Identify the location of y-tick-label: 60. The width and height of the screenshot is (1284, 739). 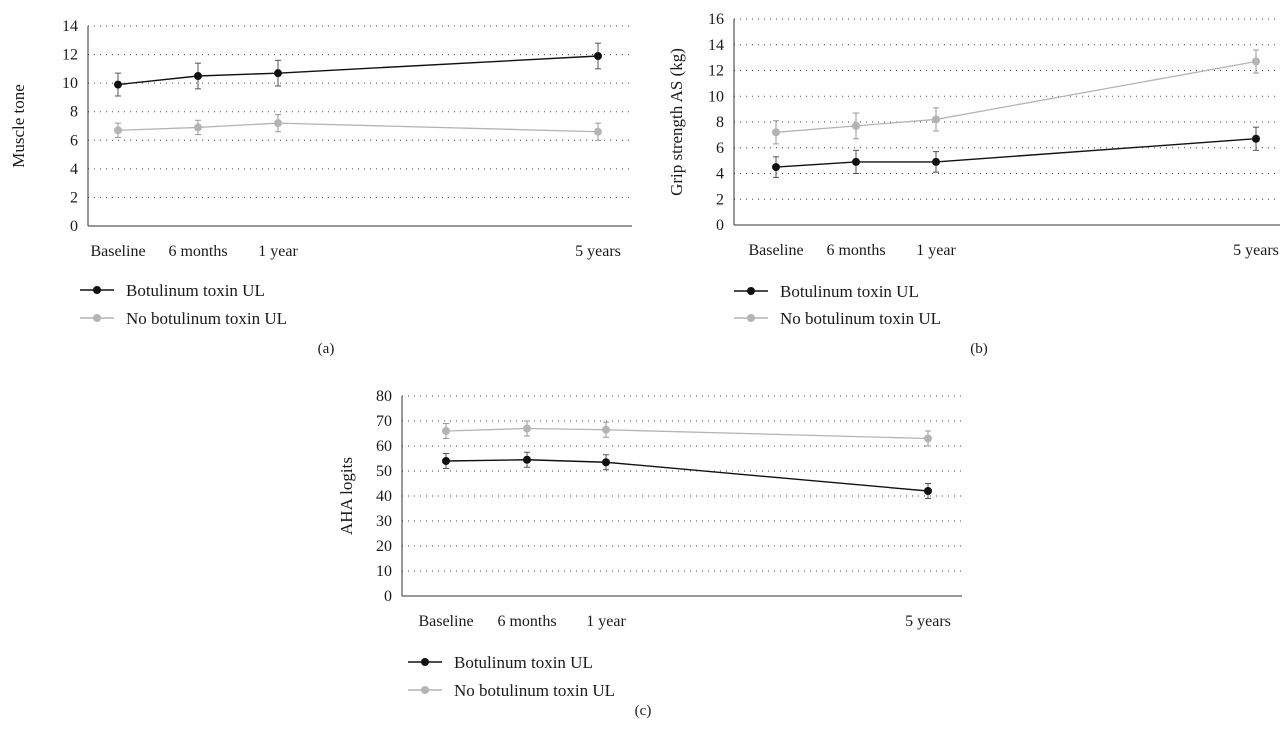
(384, 446).